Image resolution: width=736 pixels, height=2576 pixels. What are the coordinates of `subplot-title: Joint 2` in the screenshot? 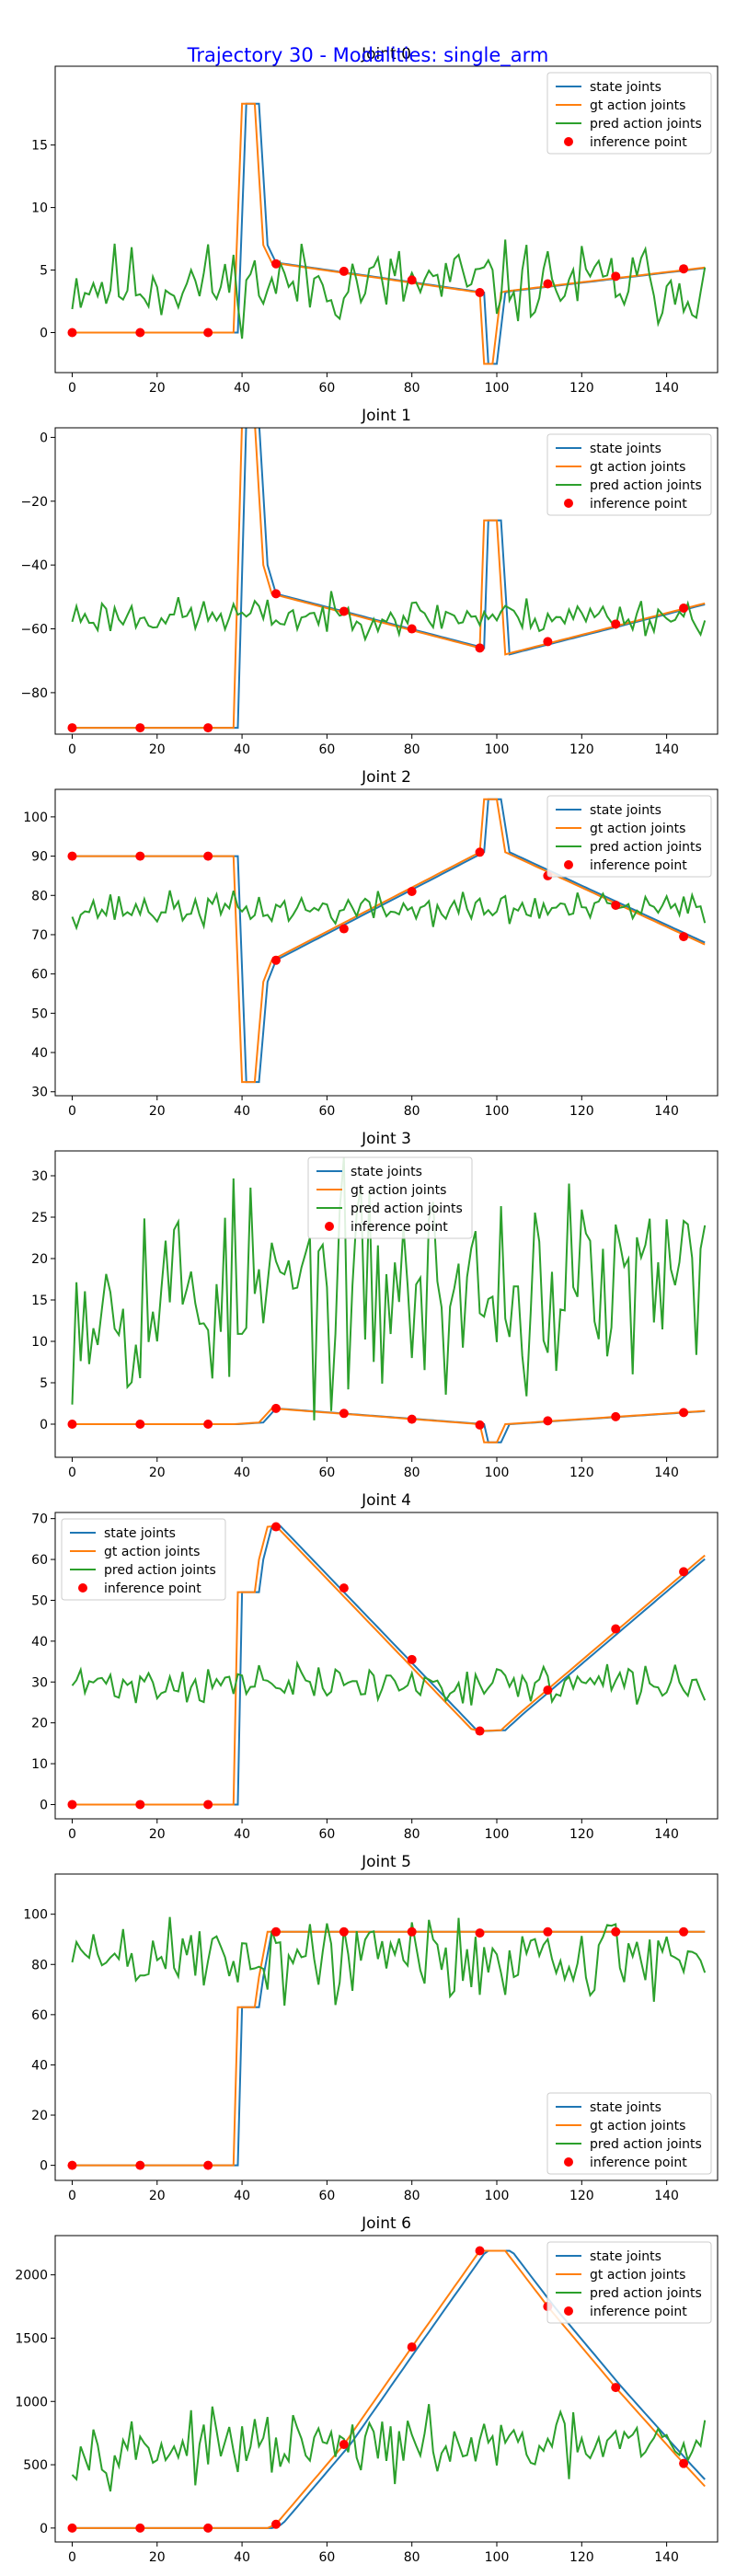 It's located at (386, 777).